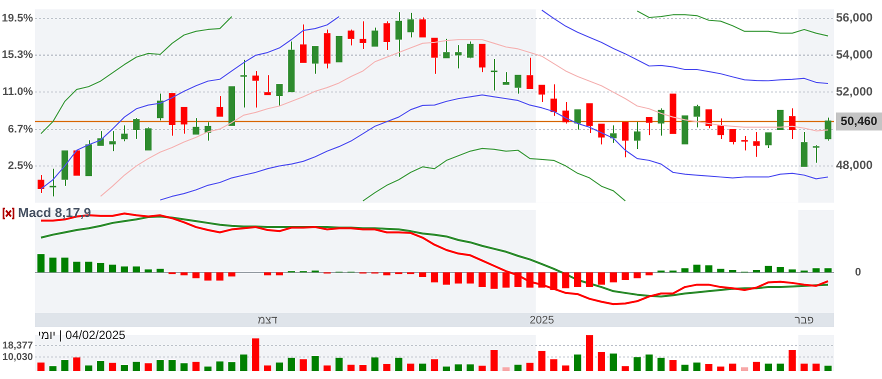  Describe the element at coordinates (18, 92) in the screenshot. I see `y2-tick-label: 11.0%` at that location.